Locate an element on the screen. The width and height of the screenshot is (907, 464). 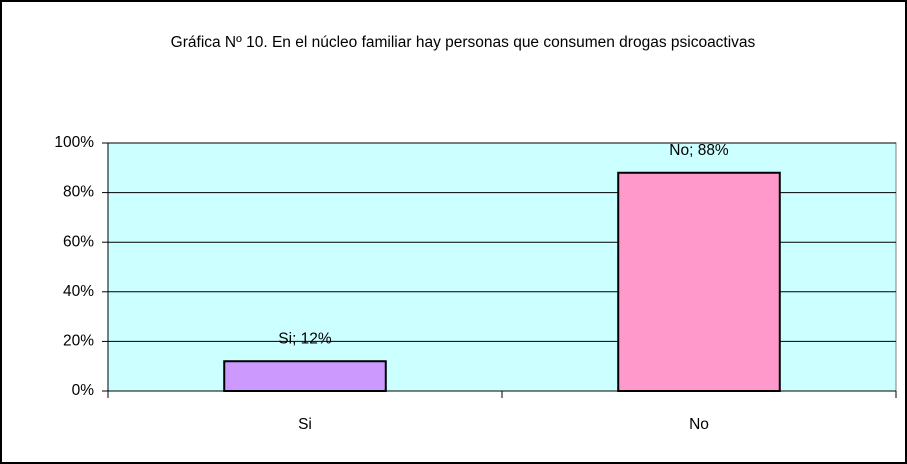
data-label: Si; 12% is located at coordinates (305, 338).